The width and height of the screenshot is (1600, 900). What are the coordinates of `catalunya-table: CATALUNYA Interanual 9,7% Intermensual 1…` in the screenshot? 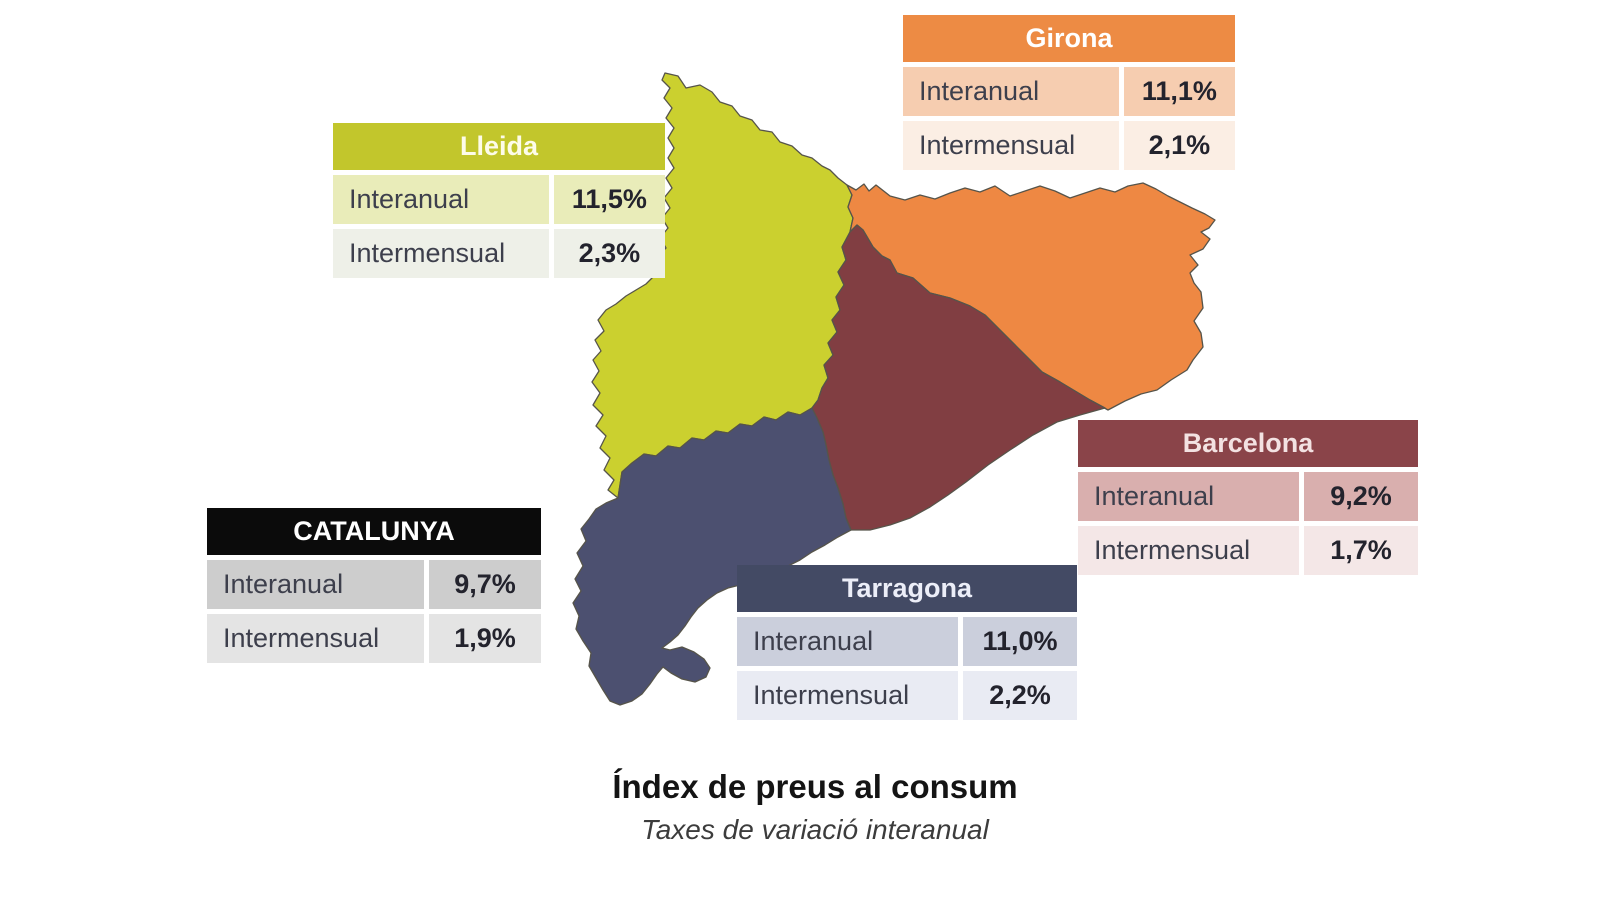 It's located at (374, 588).